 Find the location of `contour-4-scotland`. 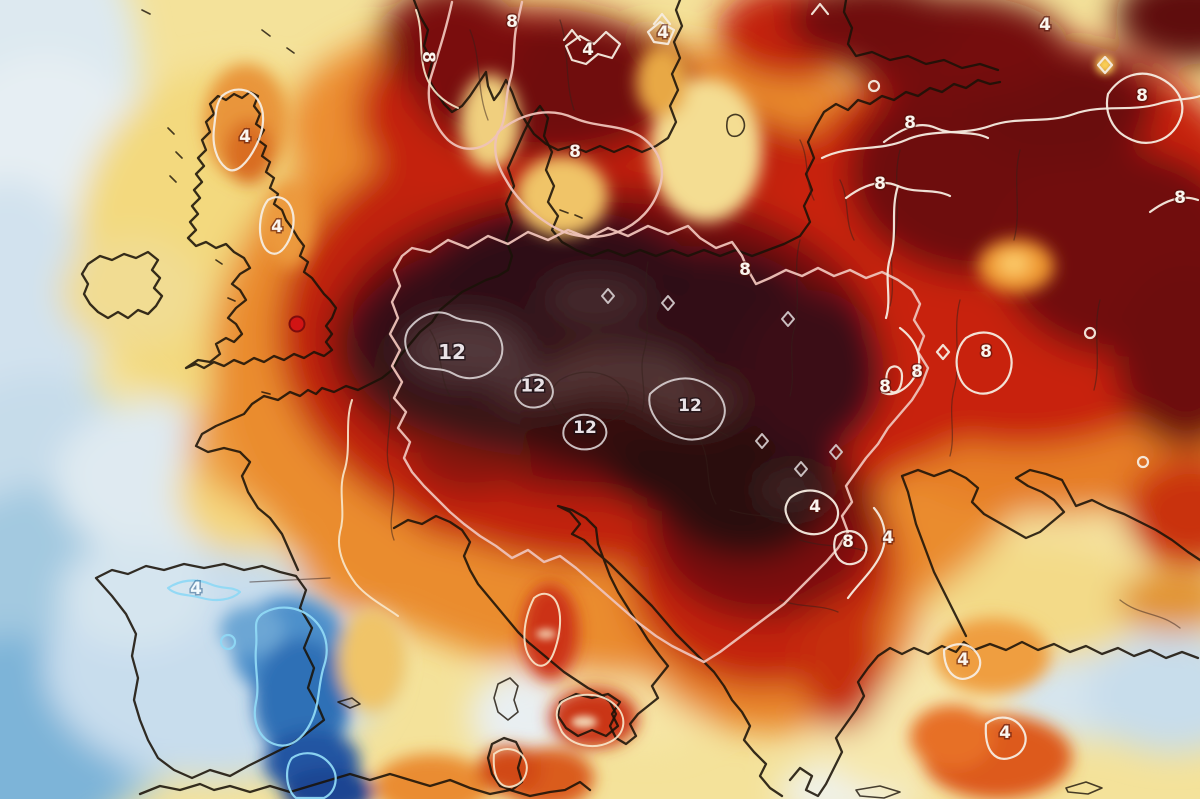

contour-4-scotland is located at coordinates (238, 130).